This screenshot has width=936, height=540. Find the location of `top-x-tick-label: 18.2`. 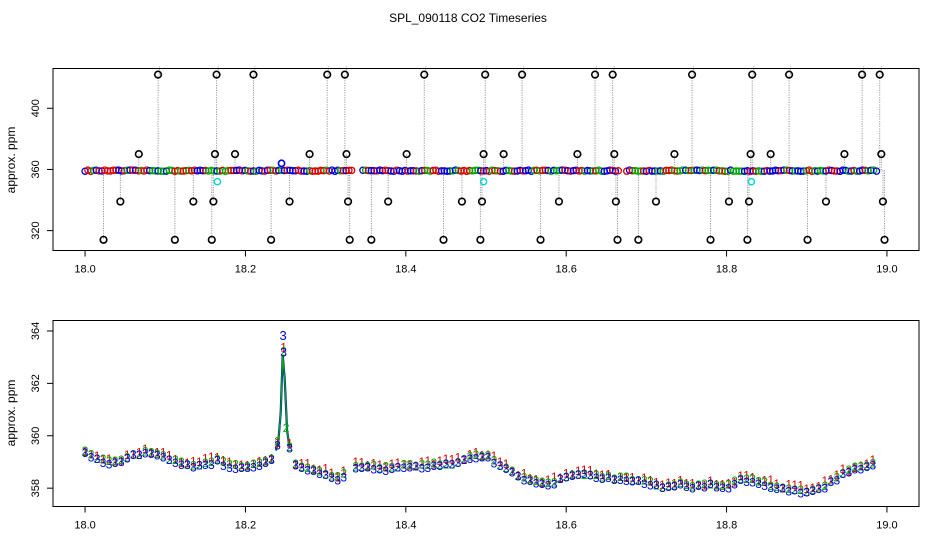

top-x-tick-label: 18.2 is located at coordinates (245, 270).